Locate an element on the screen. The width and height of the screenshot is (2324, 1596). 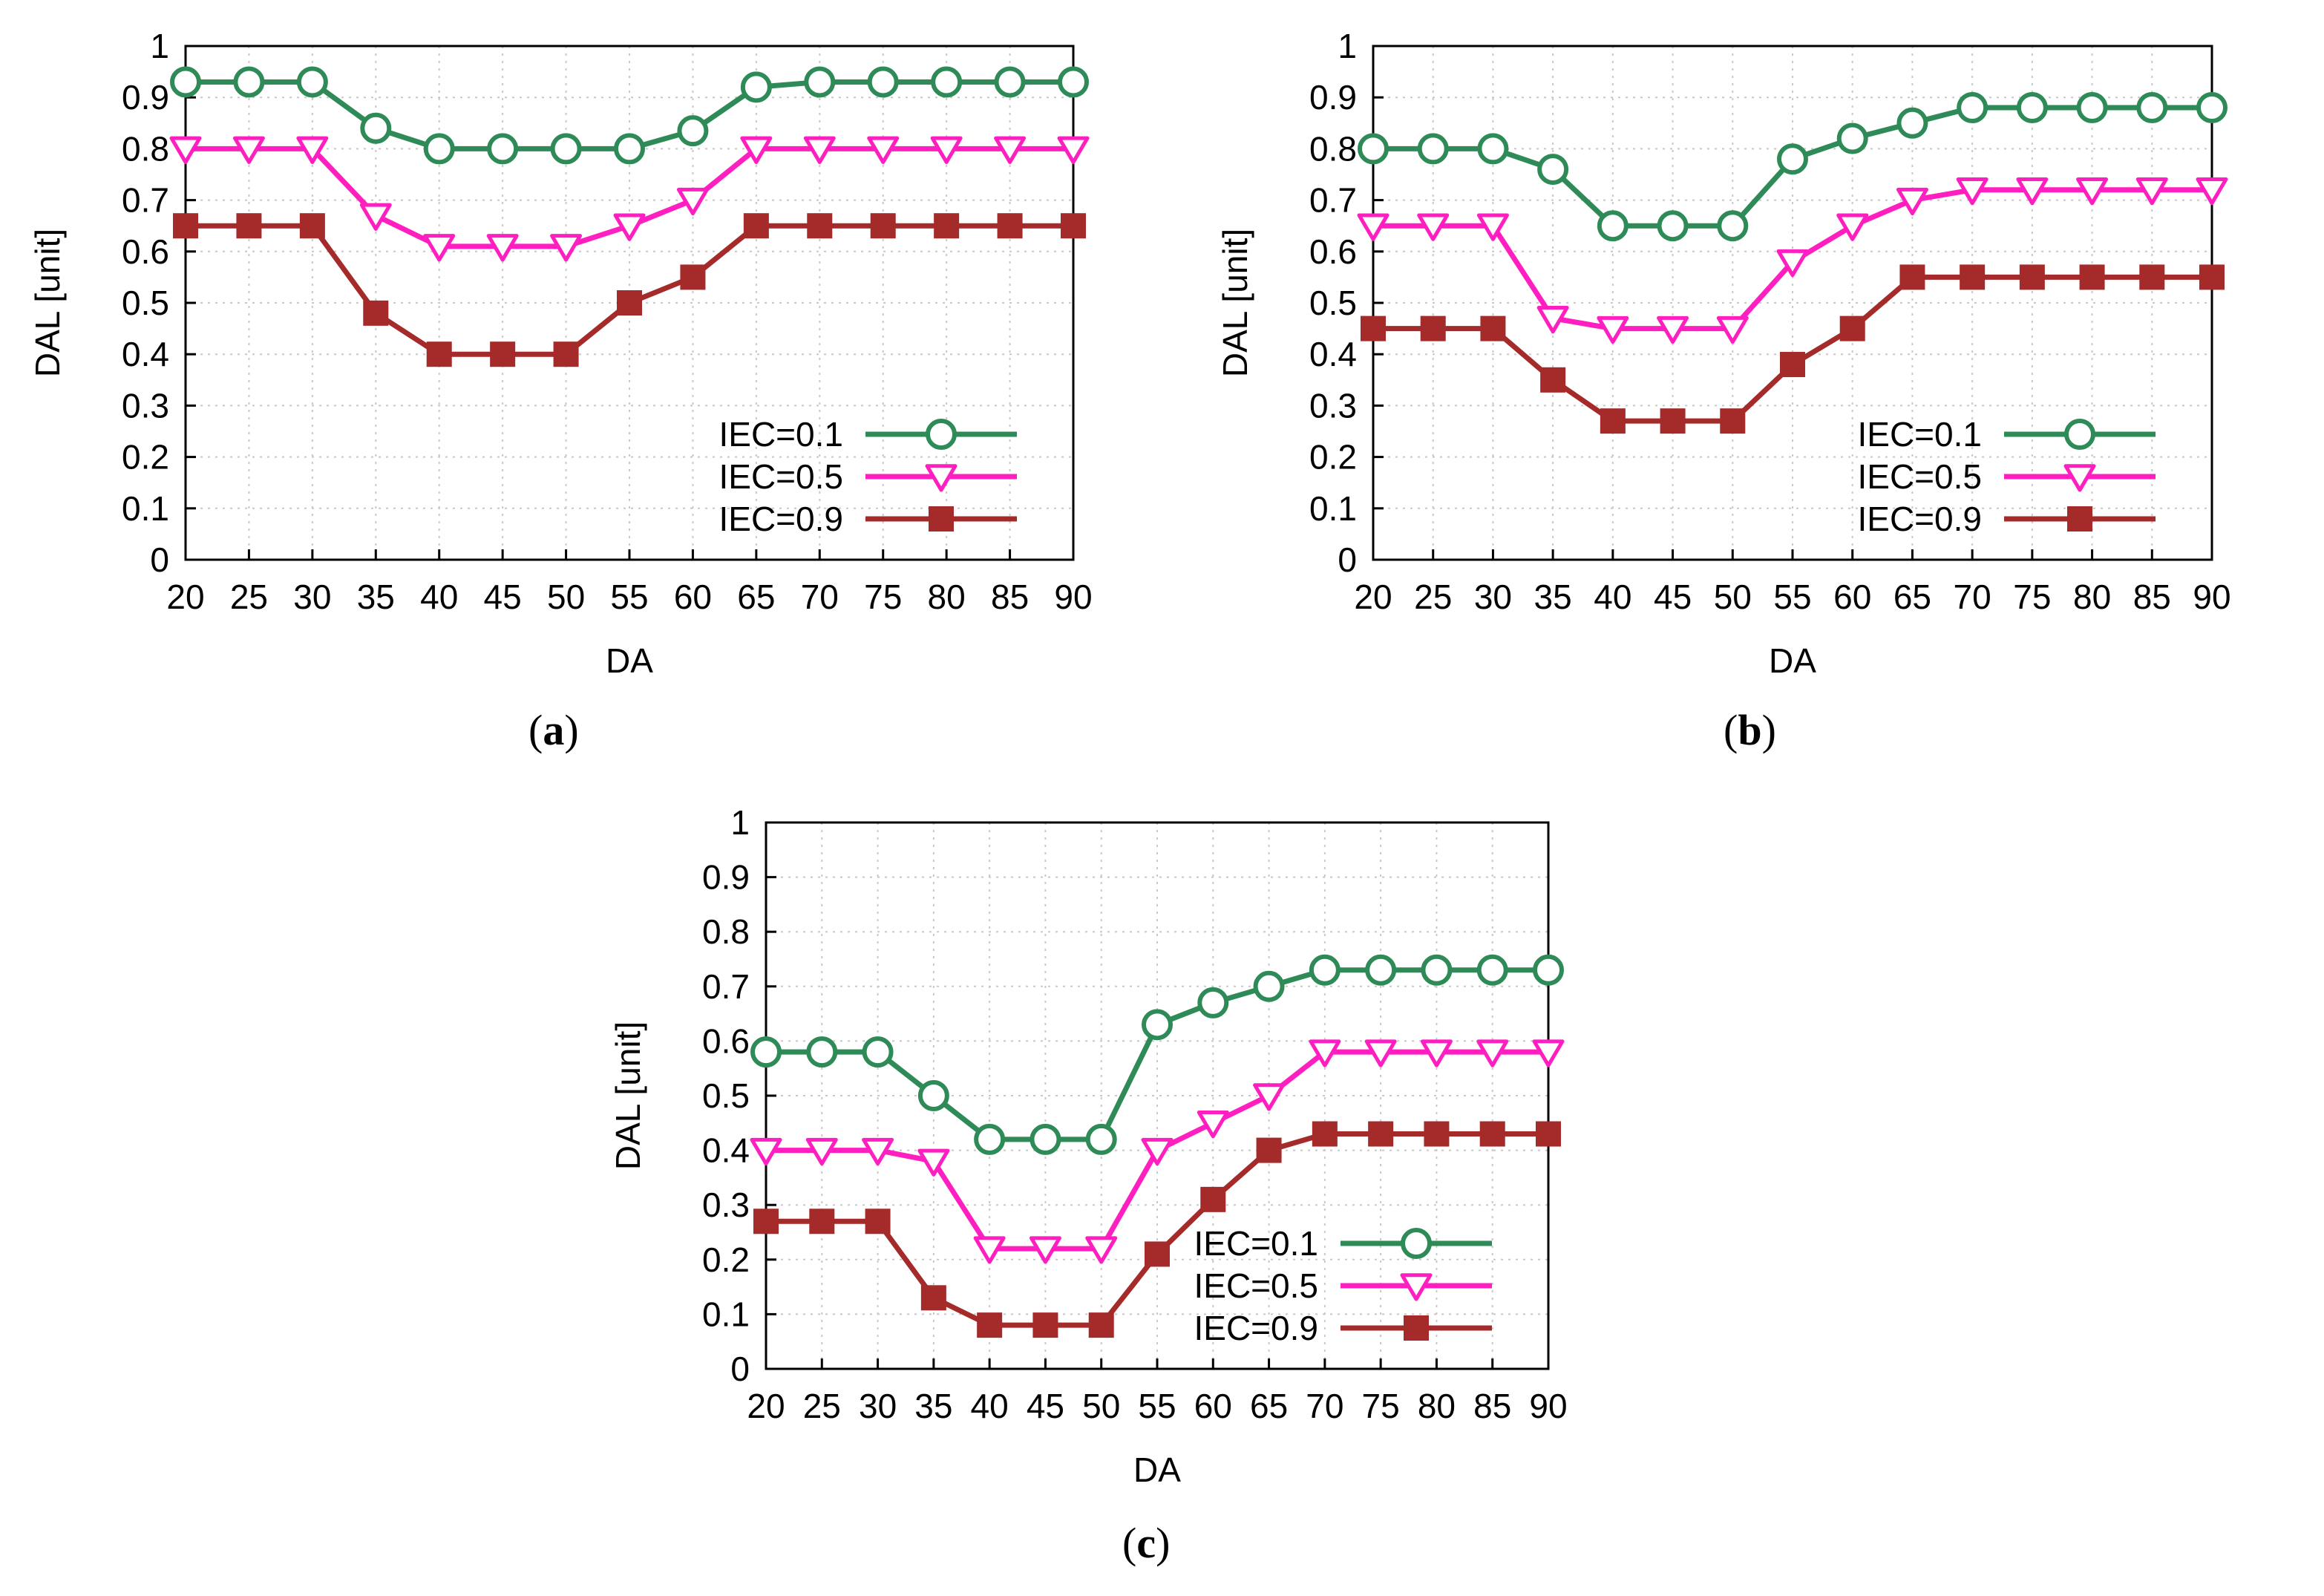
series-IEC=0.5 is located at coordinates (1792, 261).